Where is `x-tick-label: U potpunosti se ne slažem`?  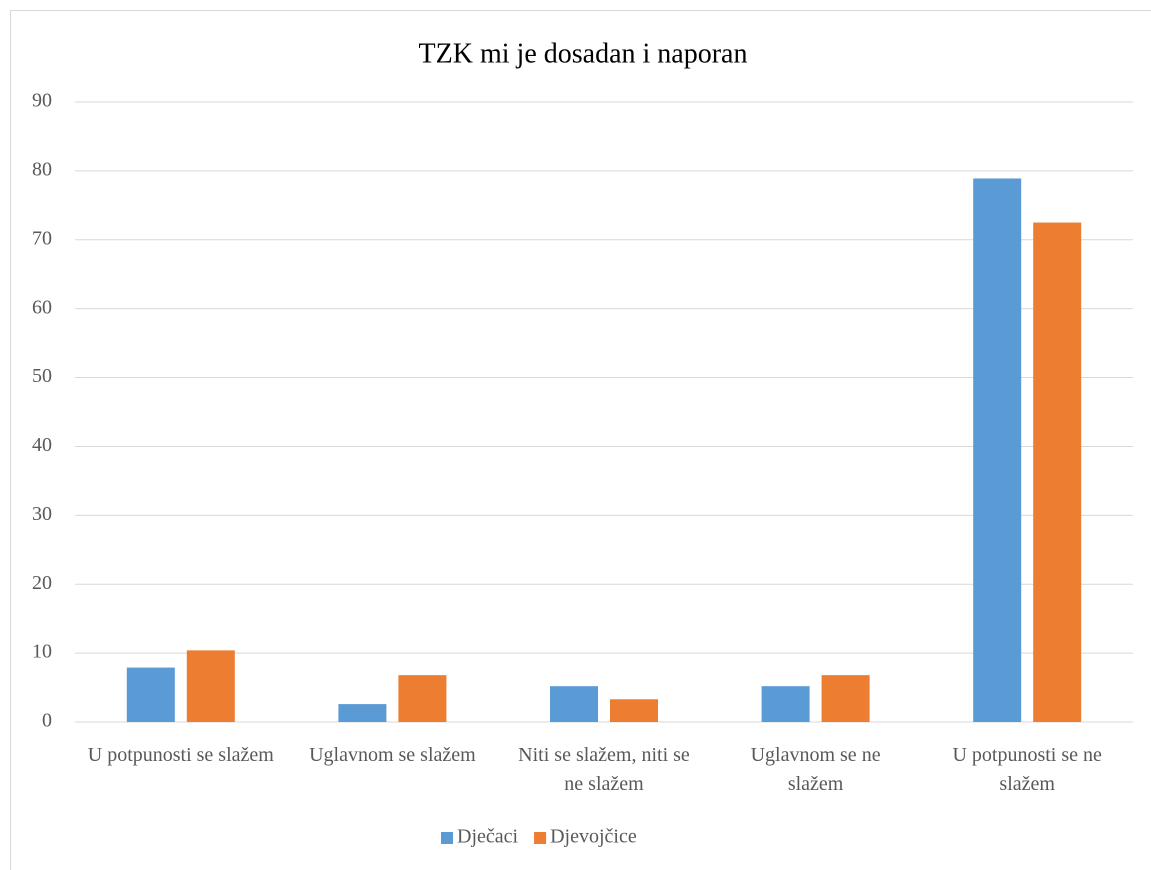 x-tick-label: U potpunosti se ne slažem is located at coordinates (1027, 769).